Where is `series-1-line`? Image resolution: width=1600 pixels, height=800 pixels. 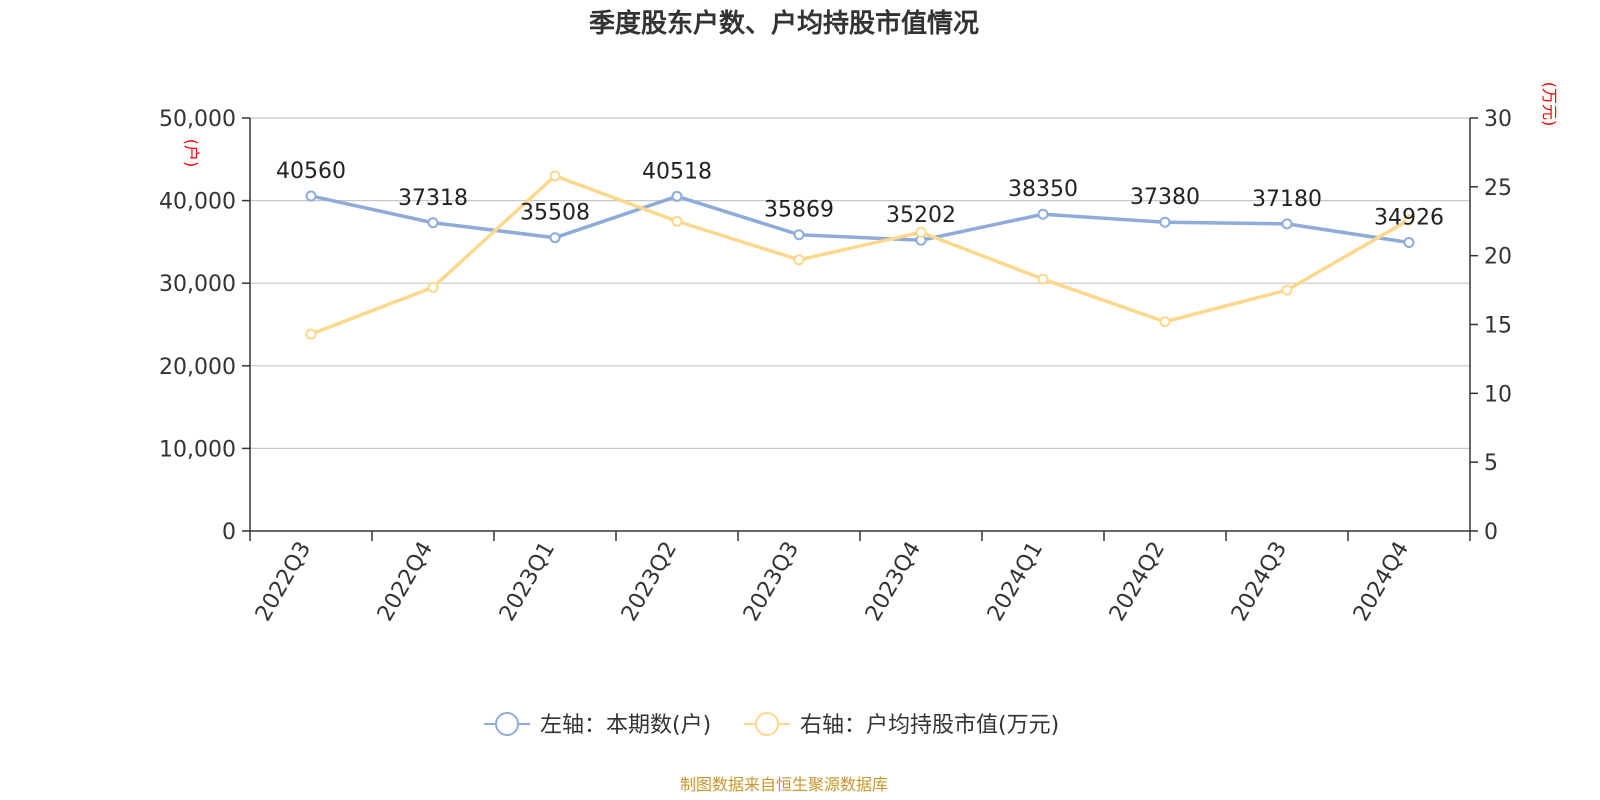 series-1-line is located at coordinates (860, 219).